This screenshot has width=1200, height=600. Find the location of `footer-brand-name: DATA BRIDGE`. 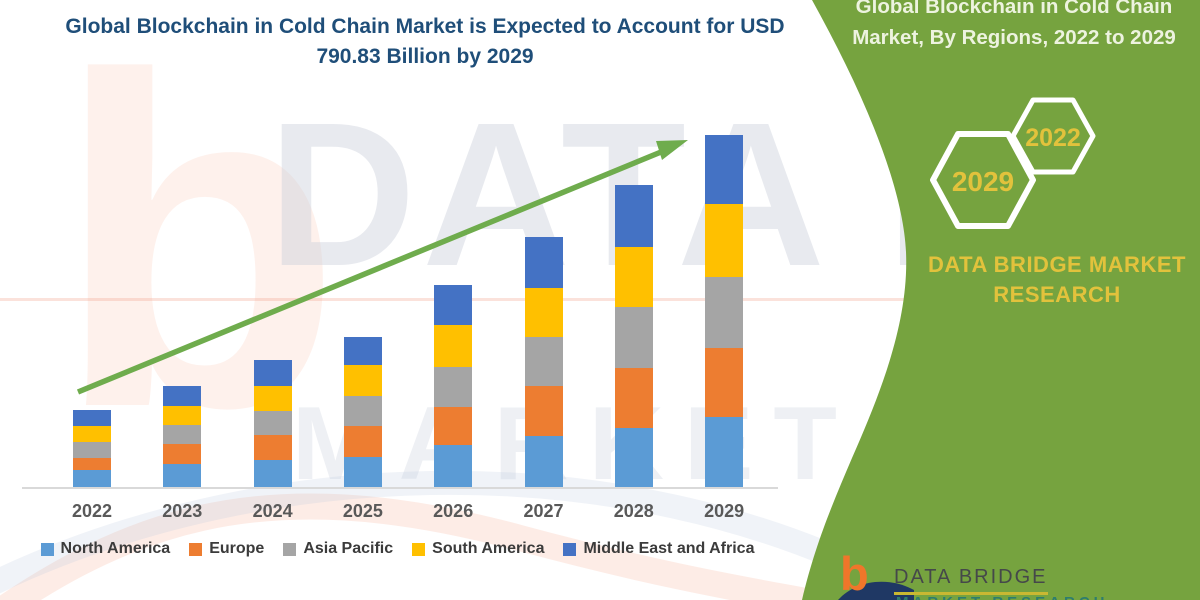

footer-brand-name: DATA BRIDGE is located at coordinates (971, 580).